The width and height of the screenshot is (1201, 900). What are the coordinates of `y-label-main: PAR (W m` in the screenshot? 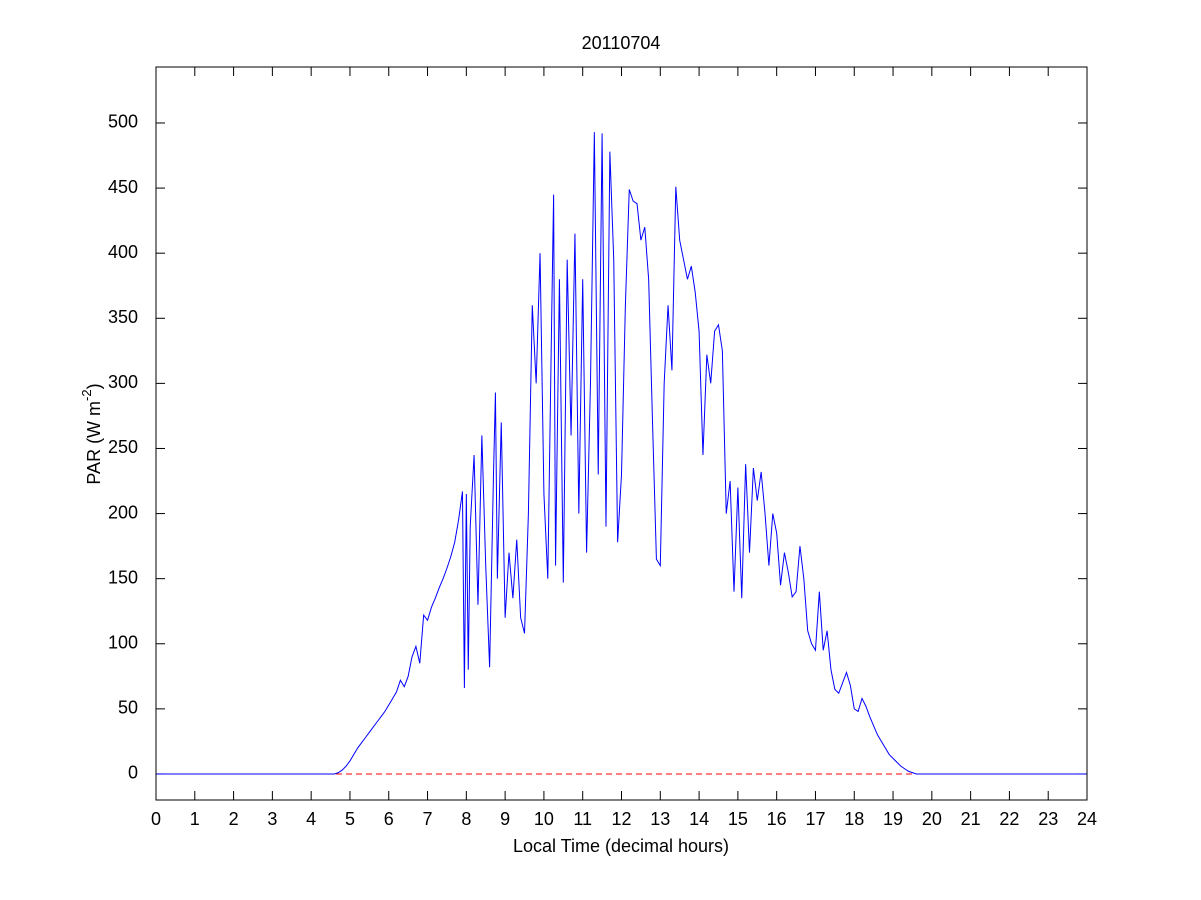 It's located at (94, 443).